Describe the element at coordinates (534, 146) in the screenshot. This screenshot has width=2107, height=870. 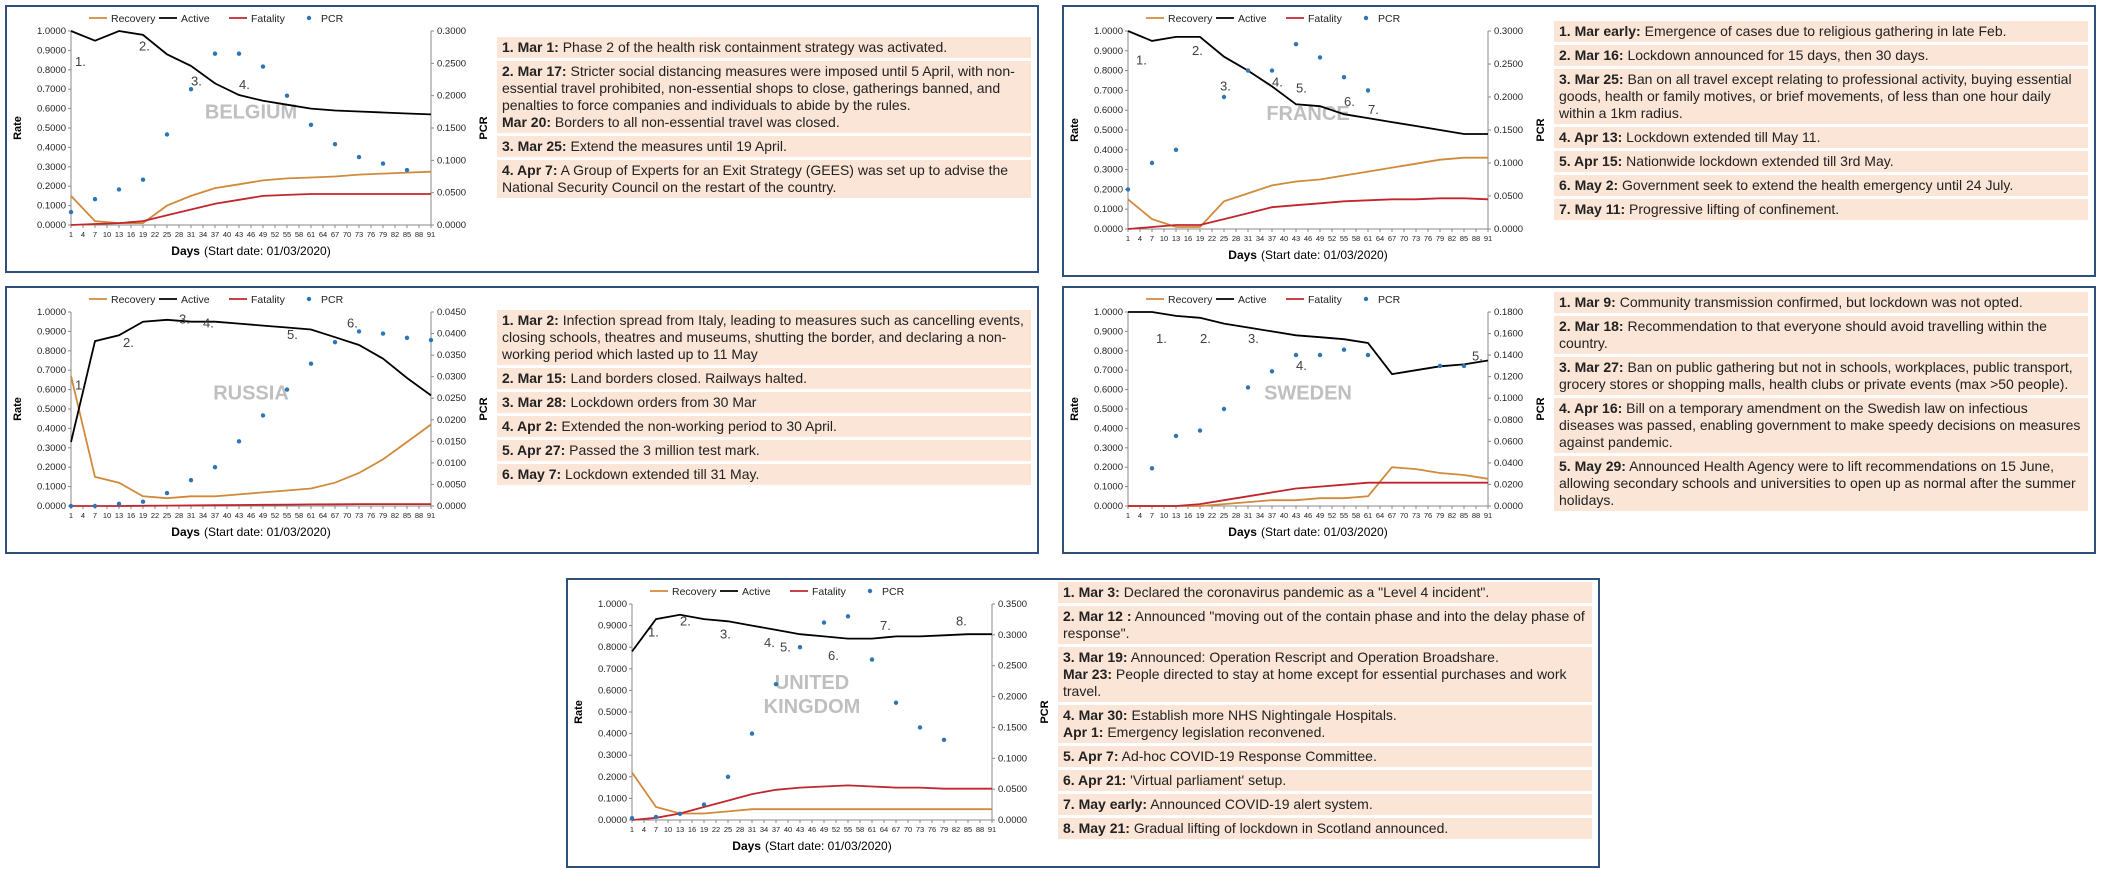
I see `note-label: 3. Mar 25:` at that location.